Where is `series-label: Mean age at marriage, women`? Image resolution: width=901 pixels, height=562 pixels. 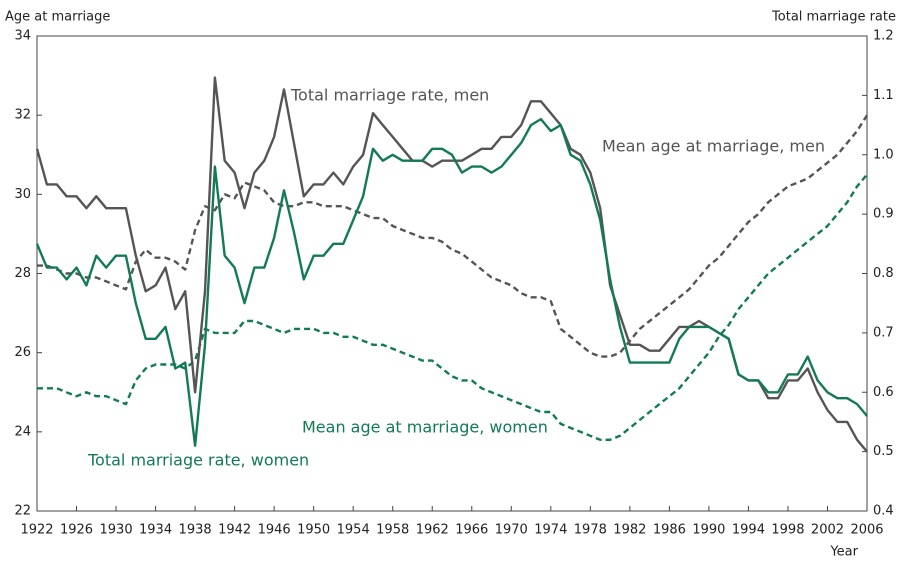 series-label: Mean age at marriage, women is located at coordinates (425, 427).